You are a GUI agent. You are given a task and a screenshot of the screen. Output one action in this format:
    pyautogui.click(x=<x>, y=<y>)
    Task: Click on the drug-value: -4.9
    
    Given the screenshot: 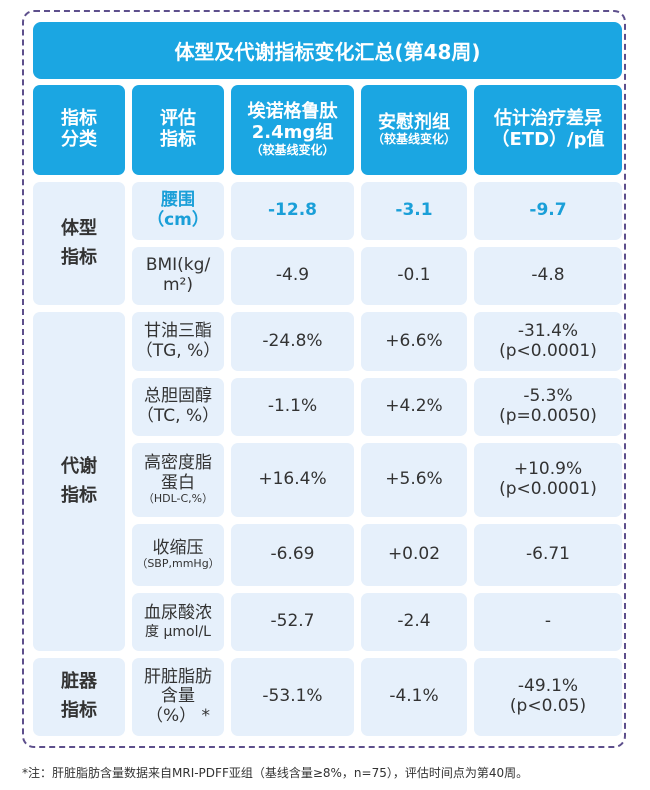 What is the action you would take?
    pyautogui.click(x=292, y=276)
    